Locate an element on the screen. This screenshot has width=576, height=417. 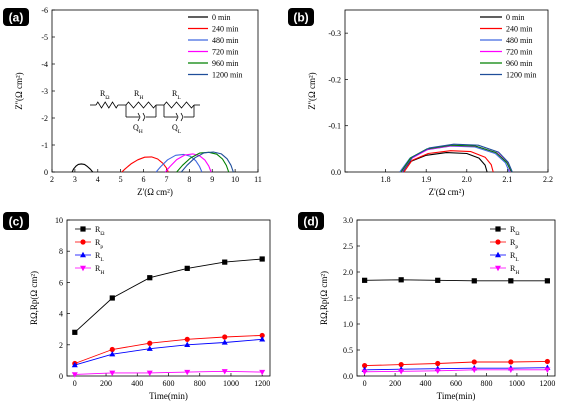
y-tick-label: 1.5 is located at coordinates (348, 298).